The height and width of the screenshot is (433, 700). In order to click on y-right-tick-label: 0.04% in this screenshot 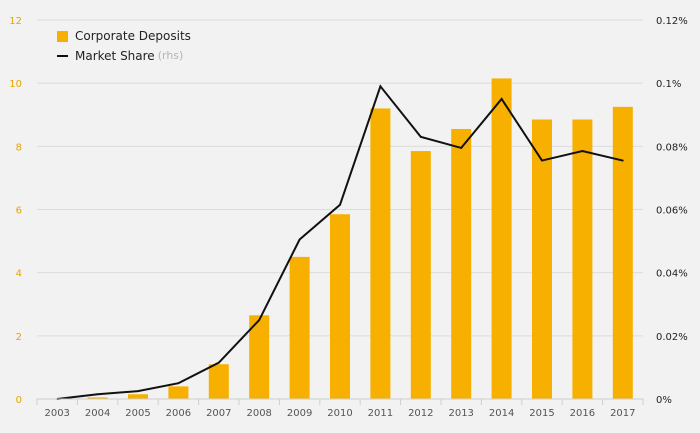, I will do `click(672, 274)`.